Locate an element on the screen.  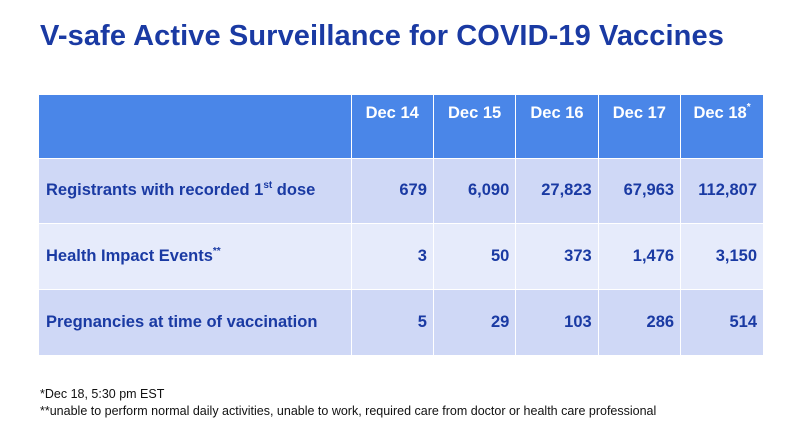
row-label-tail: dose is located at coordinates (294, 190).